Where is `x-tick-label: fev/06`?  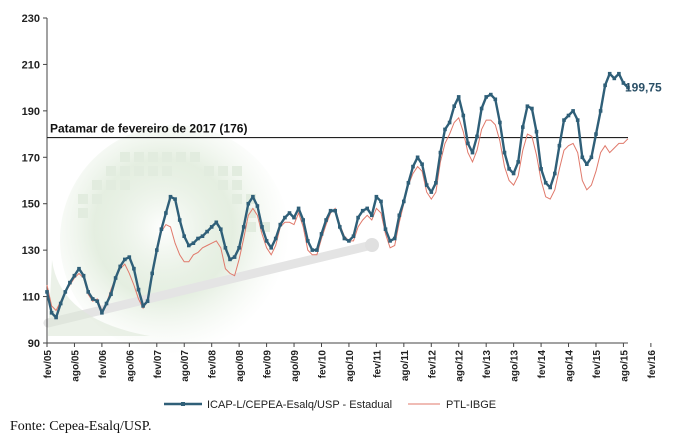 x-tick-label: fev/06 is located at coordinates (103, 364).